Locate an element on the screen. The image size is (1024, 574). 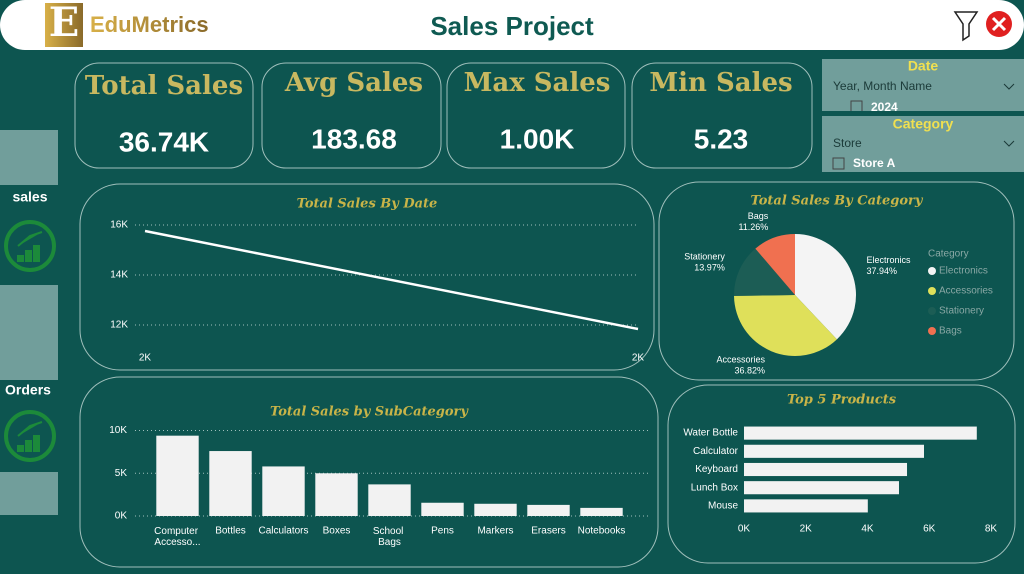
y-tick-label: Water Bottle is located at coordinates (710, 433).